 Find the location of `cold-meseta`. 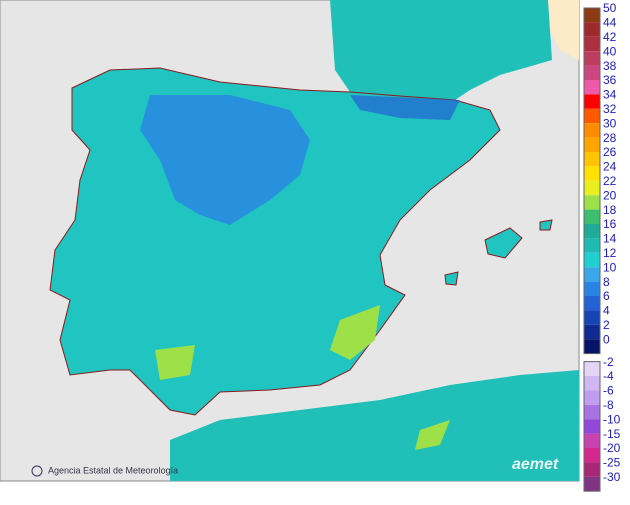

cold-meseta is located at coordinates (225, 160).